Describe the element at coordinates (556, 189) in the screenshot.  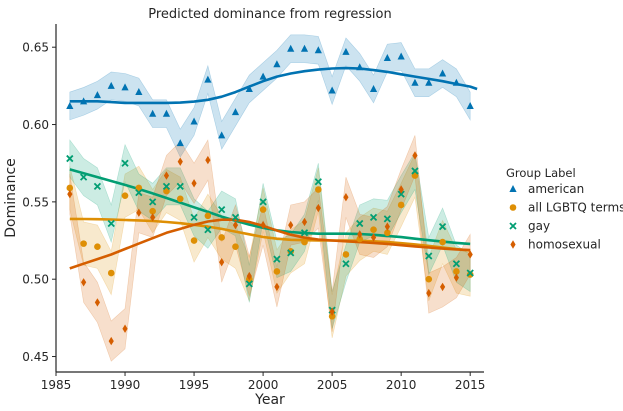
I see `legend-label-american: american` at that location.